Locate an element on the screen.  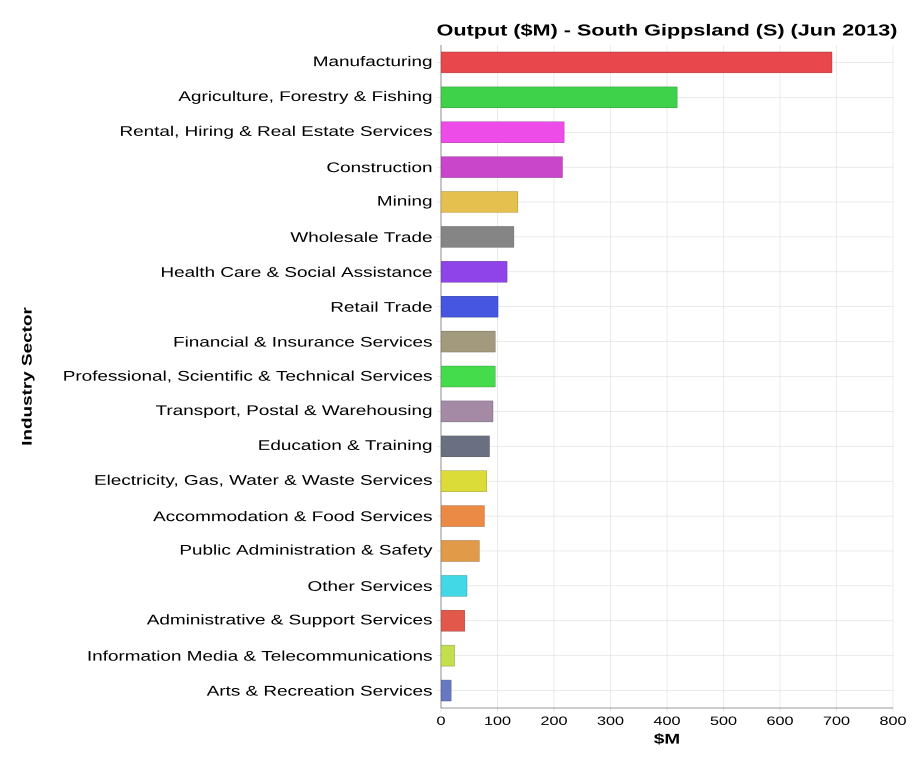
x-tick-label: 100 is located at coordinates (497, 720).